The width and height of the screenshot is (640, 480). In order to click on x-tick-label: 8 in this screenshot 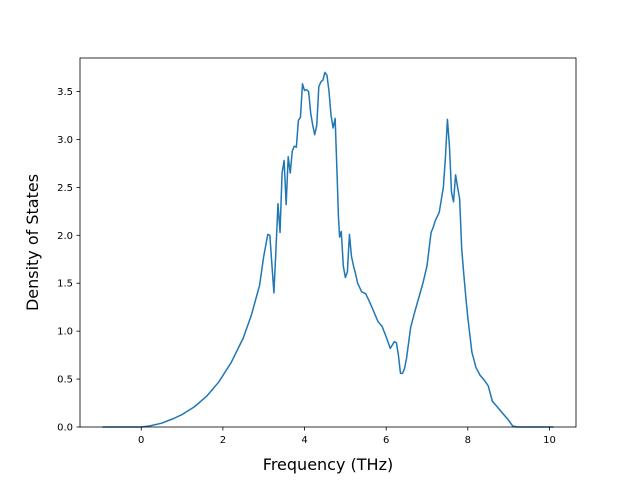, I will do `click(468, 440)`.